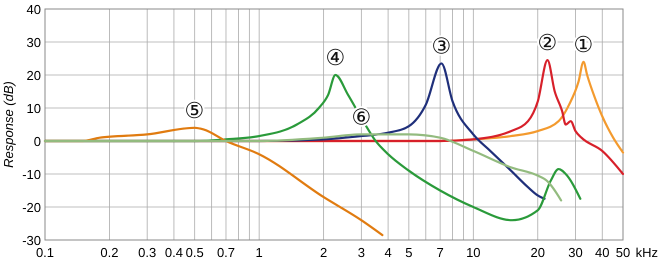 This screenshot has width=660, height=261. I want to click on x-tick-label: 7, so click(440, 252).